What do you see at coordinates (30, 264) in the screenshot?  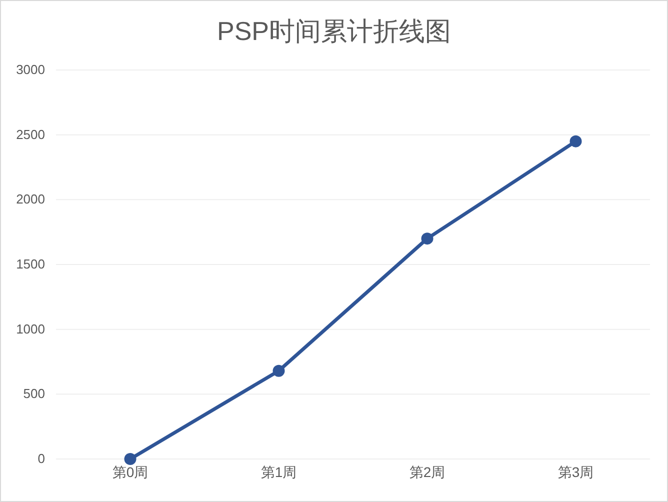 I see `y-tick-label: 1500` at bounding box center [30, 264].